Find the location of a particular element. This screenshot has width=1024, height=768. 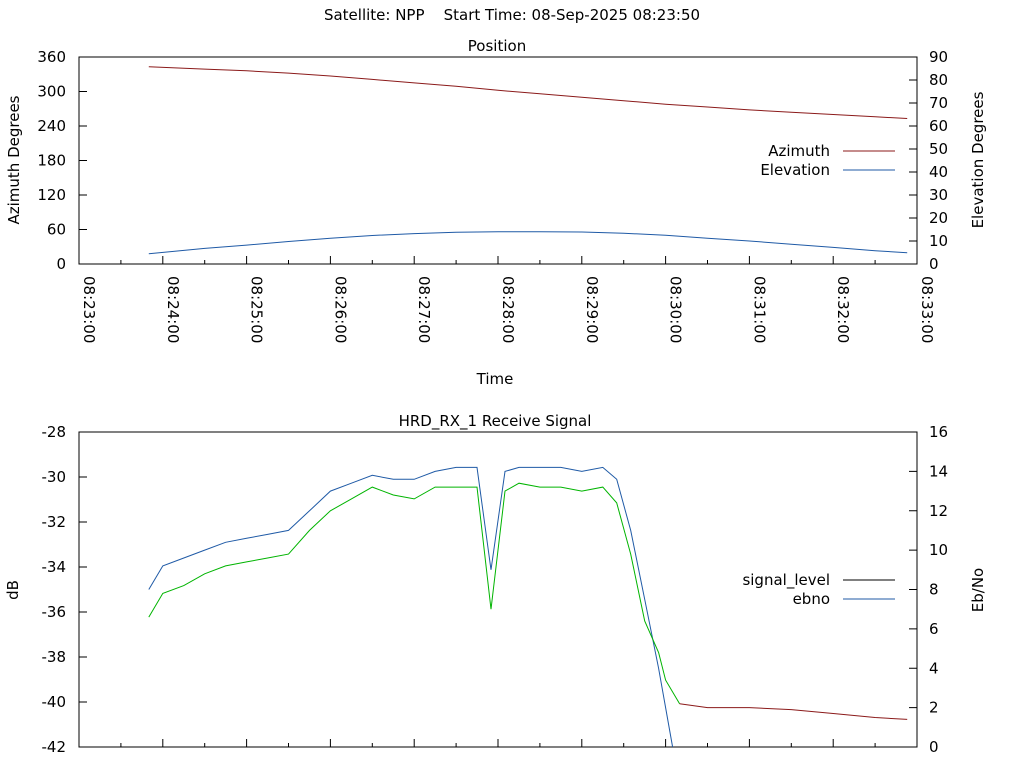

y-tick-label: 300 is located at coordinates (51, 92).